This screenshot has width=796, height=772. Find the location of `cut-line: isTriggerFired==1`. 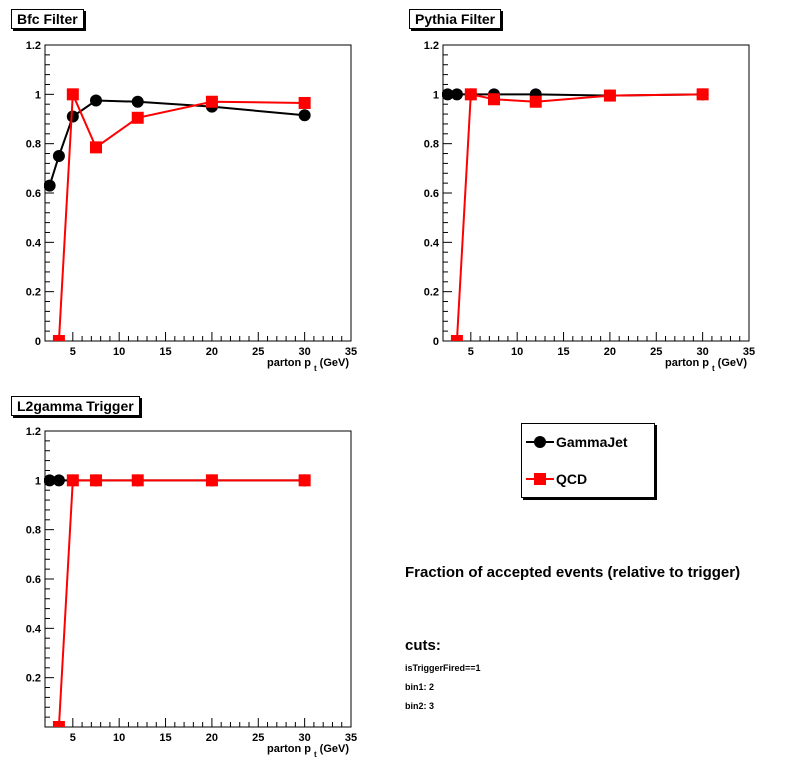

cut-line: isTriggerFired==1 is located at coordinates (443, 668).